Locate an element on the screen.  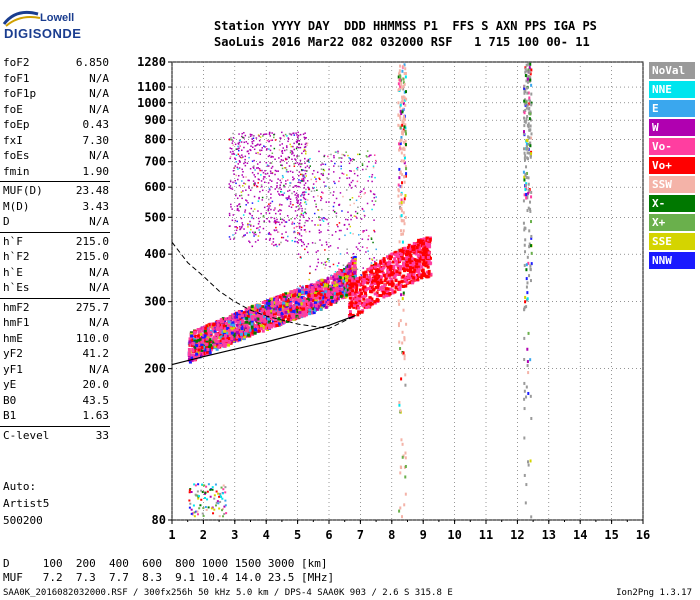
param-value: N/A is located at coordinates (99, 155).